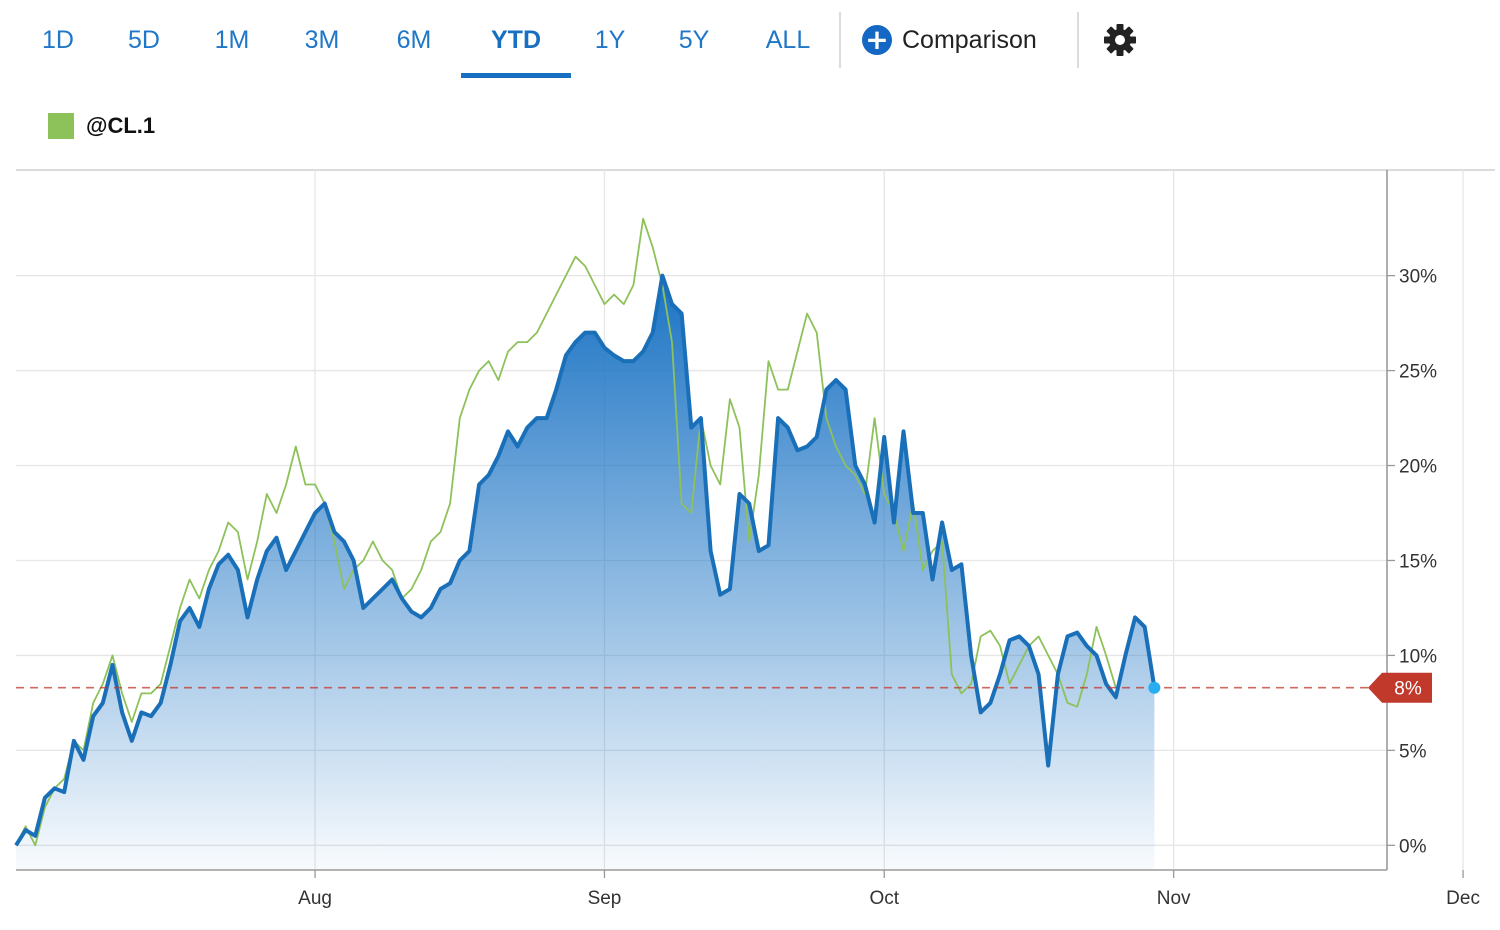 The height and width of the screenshot is (930, 1500). Describe the element at coordinates (877, 40) in the screenshot. I see `plus-circle-icon: +` at that location.